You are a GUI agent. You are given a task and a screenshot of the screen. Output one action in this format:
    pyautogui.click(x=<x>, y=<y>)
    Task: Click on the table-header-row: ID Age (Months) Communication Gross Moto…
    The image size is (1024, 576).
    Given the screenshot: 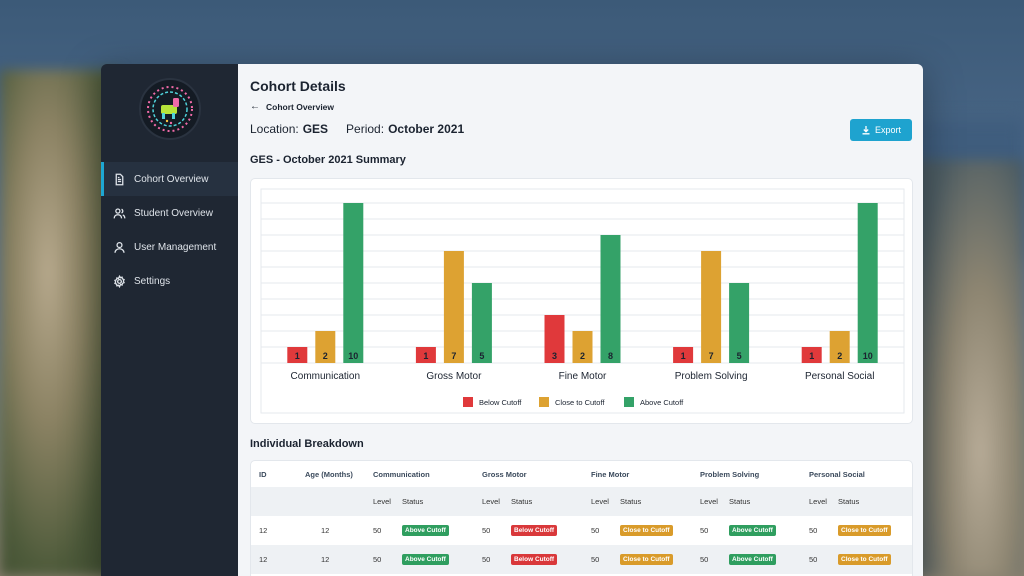 What is the action you would take?
    pyautogui.click(x=581, y=474)
    